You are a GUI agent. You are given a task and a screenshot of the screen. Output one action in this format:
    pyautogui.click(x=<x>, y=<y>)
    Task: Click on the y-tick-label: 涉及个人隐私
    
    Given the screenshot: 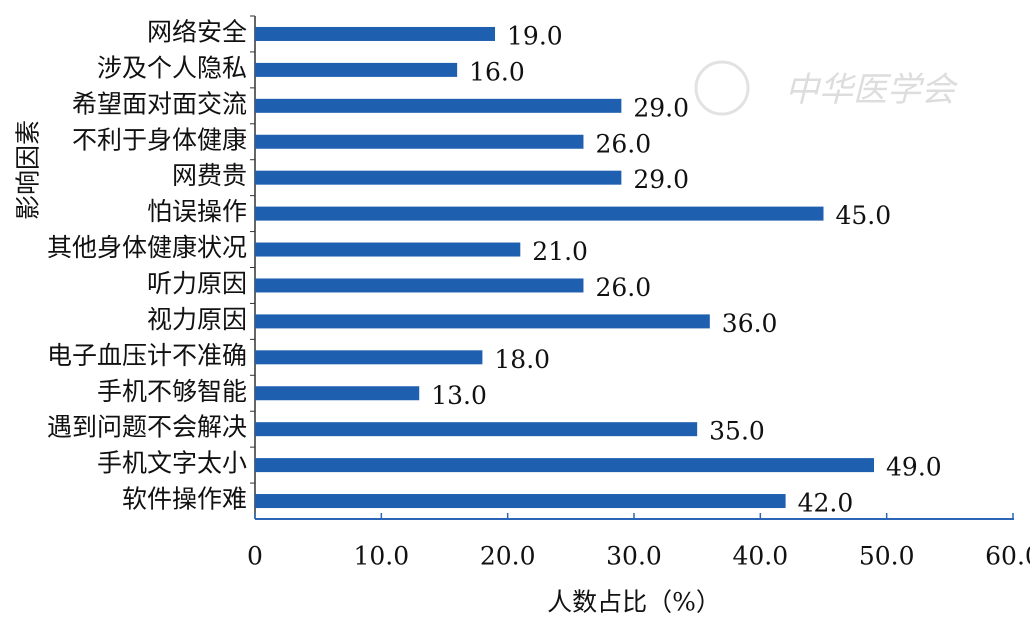 What is the action you would take?
    pyautogui.click(x=172, y=67)
    